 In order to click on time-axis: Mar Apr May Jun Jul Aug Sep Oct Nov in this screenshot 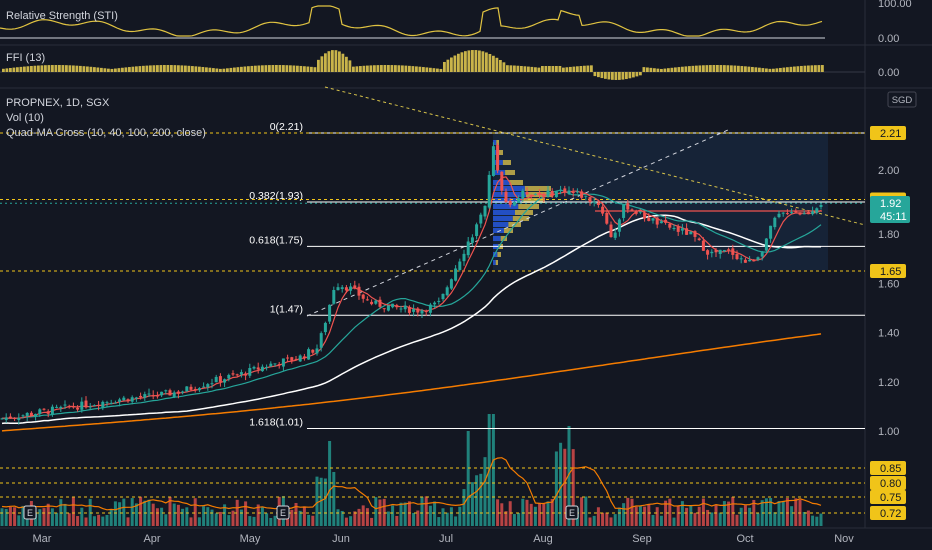, I will do `click(444, 539)`.